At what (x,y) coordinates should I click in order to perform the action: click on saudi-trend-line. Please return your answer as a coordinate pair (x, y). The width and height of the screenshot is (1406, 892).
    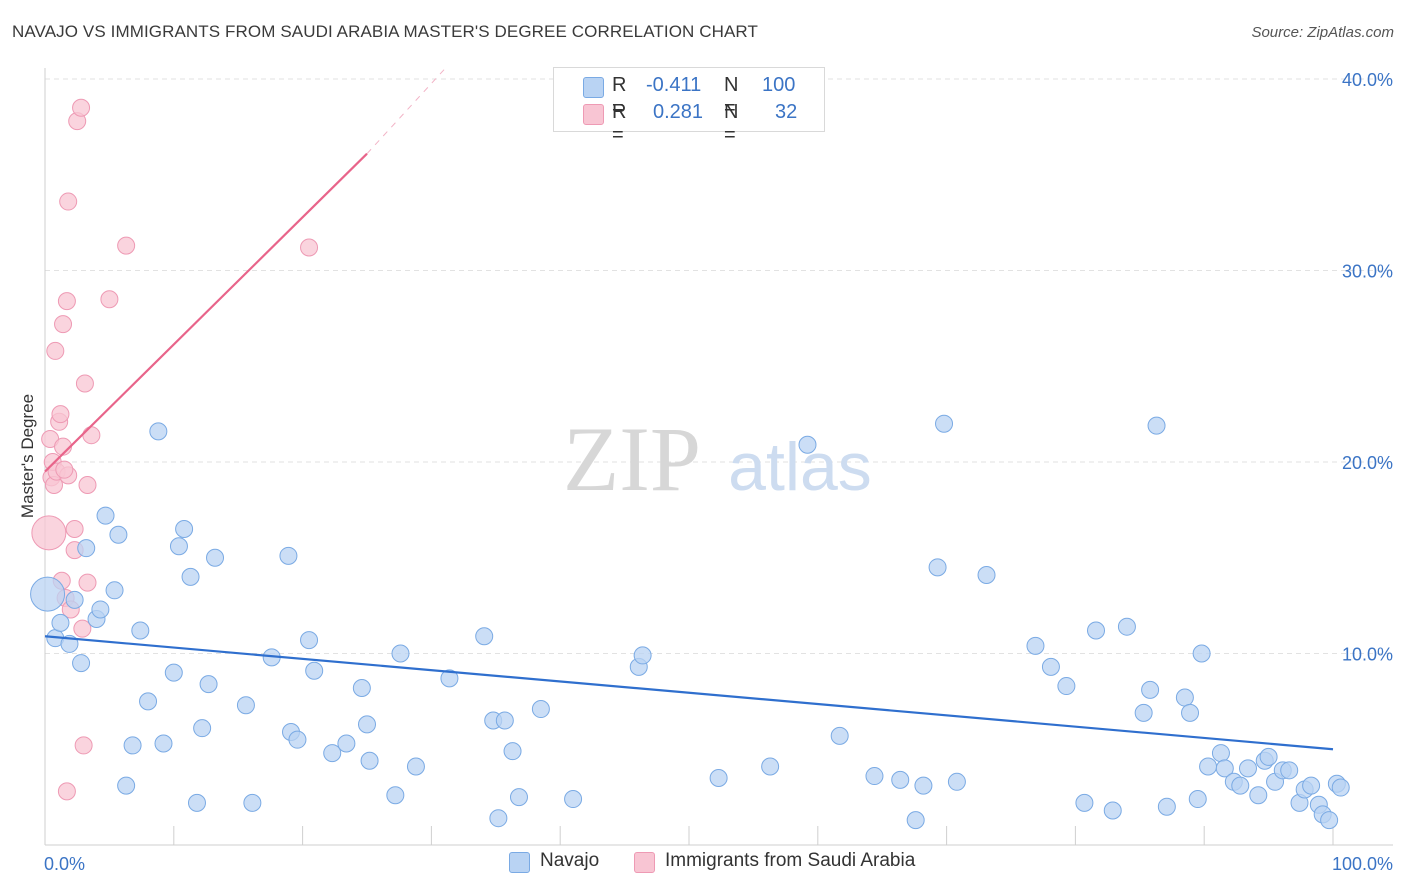
    Looking at the image, I should click on (206, 312).